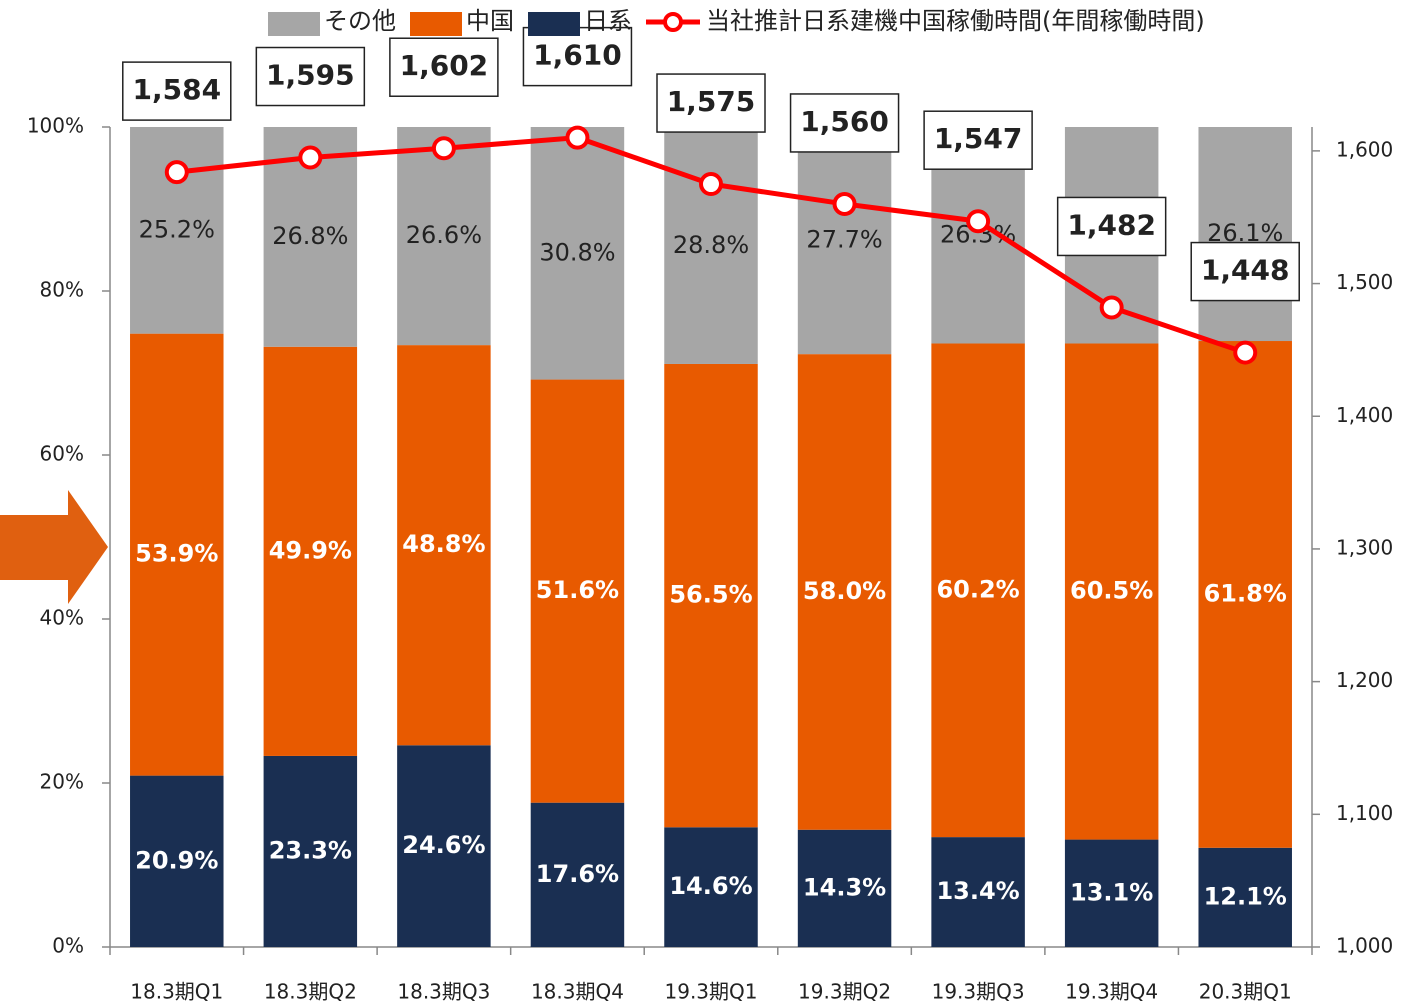  I want to click on line-label: 1,575, so click(711, 101).